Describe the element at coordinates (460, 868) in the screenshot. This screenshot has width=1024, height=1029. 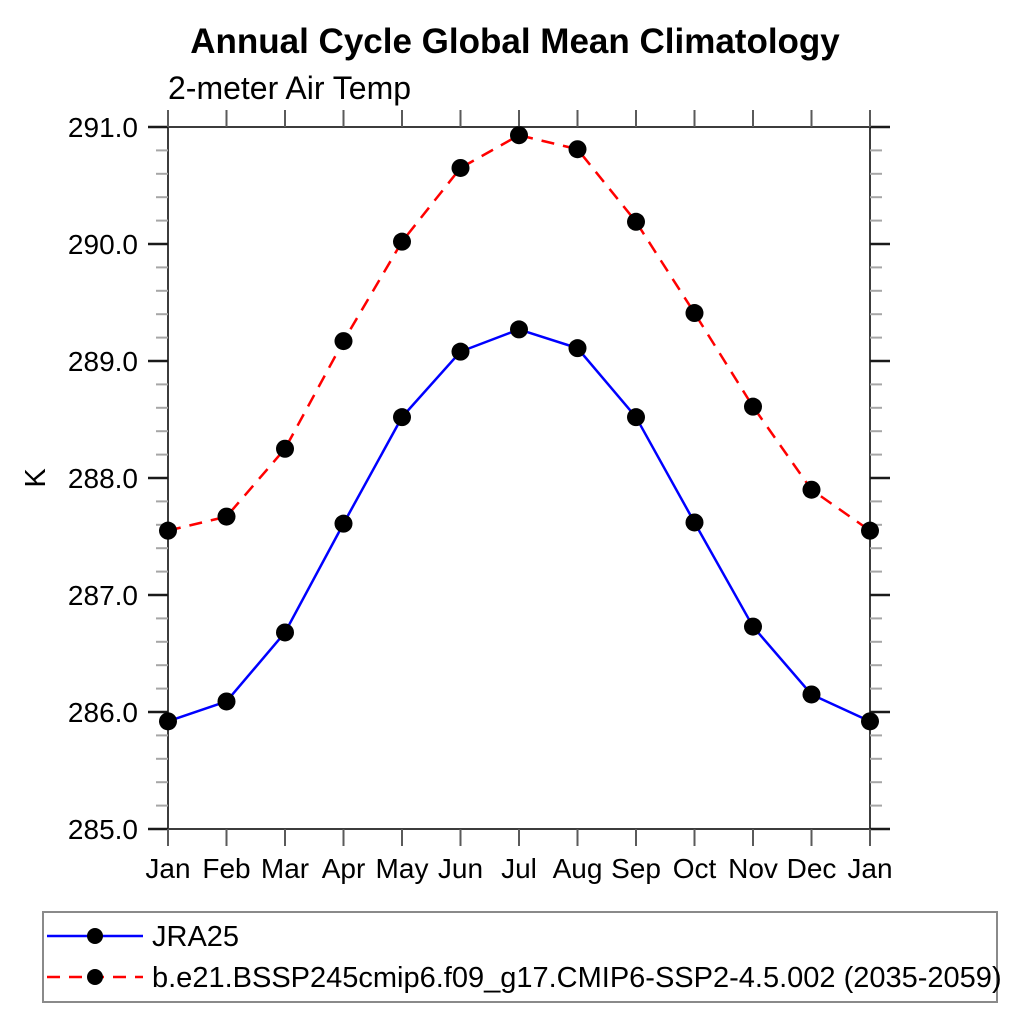
I see `x-tick-label: Jun` at that location.